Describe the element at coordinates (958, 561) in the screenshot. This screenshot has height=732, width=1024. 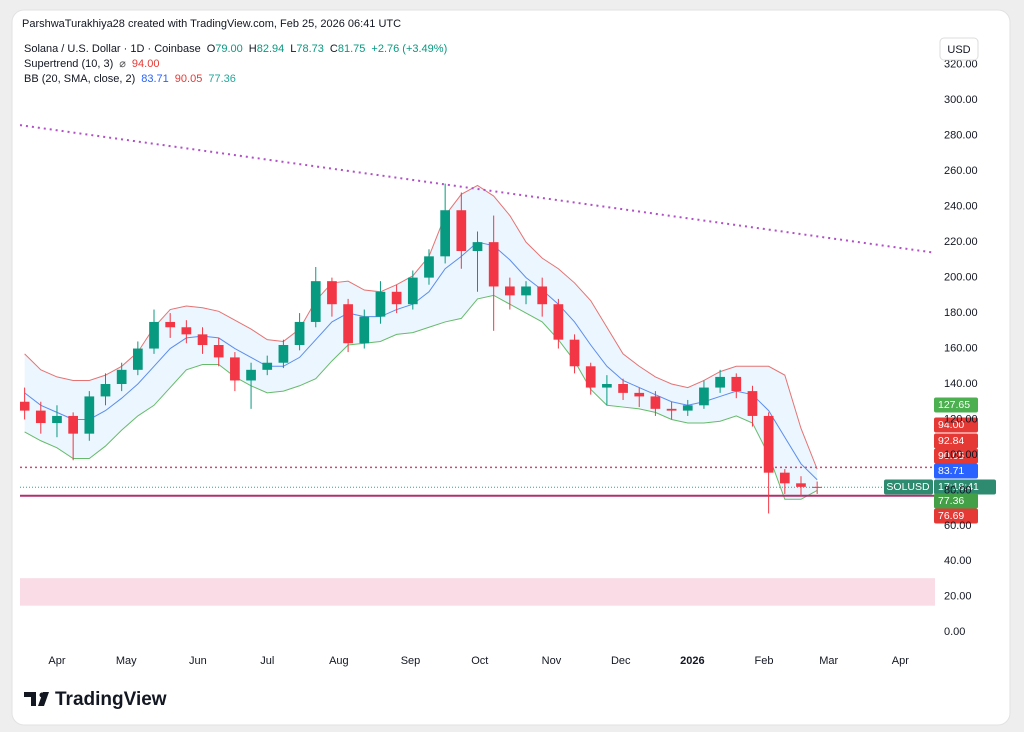
I see `y-tick-label: 40.00` at that location.